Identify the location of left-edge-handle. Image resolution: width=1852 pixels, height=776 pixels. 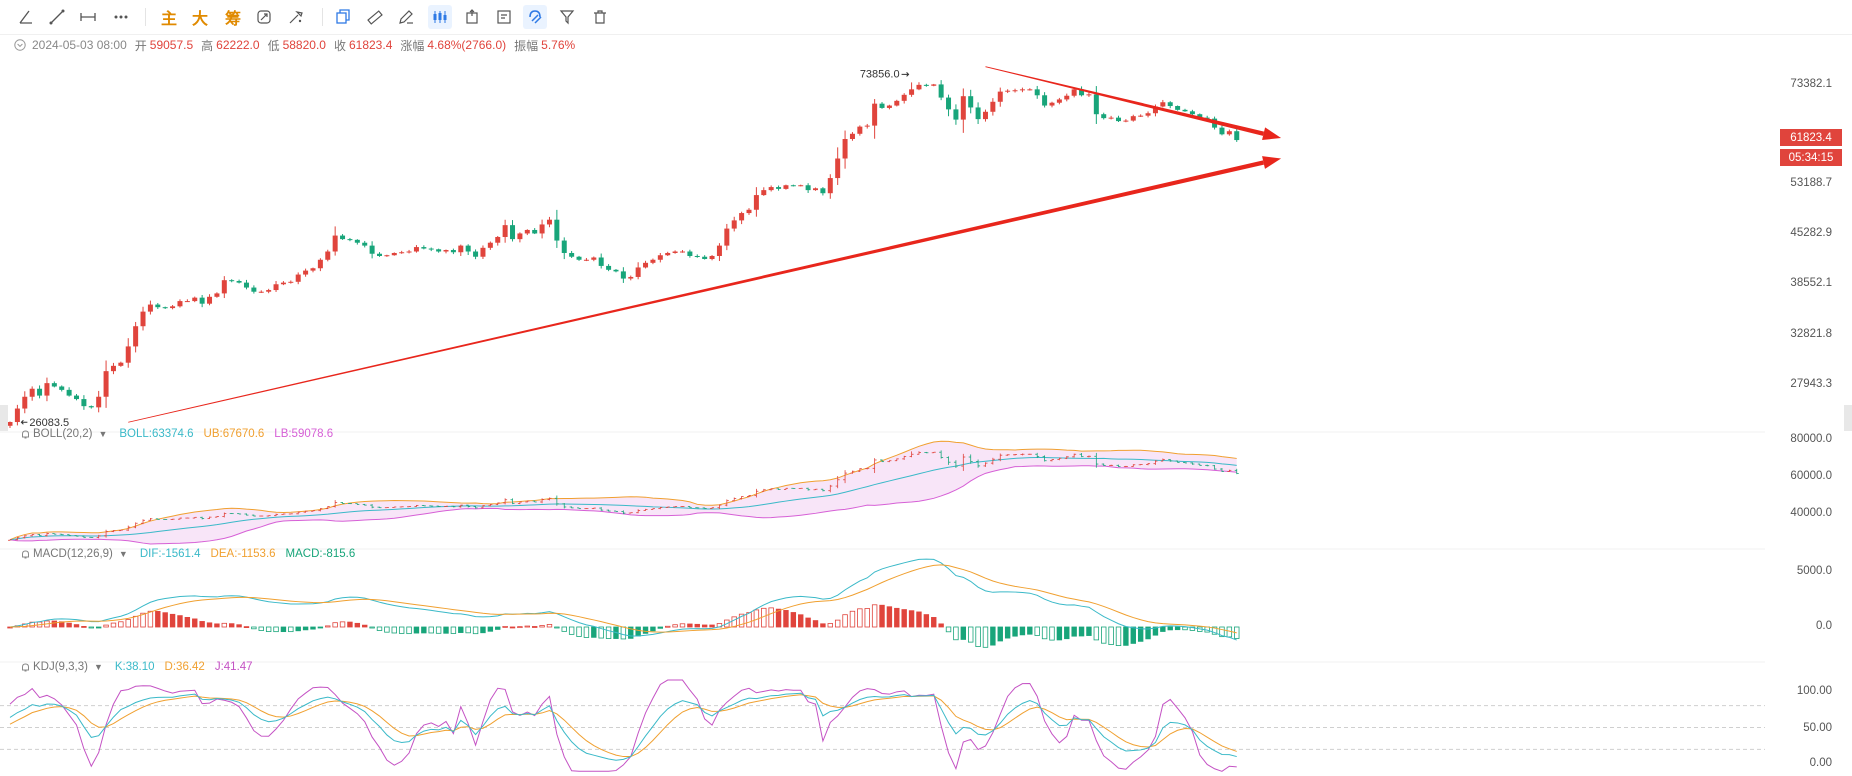
(4, 418).